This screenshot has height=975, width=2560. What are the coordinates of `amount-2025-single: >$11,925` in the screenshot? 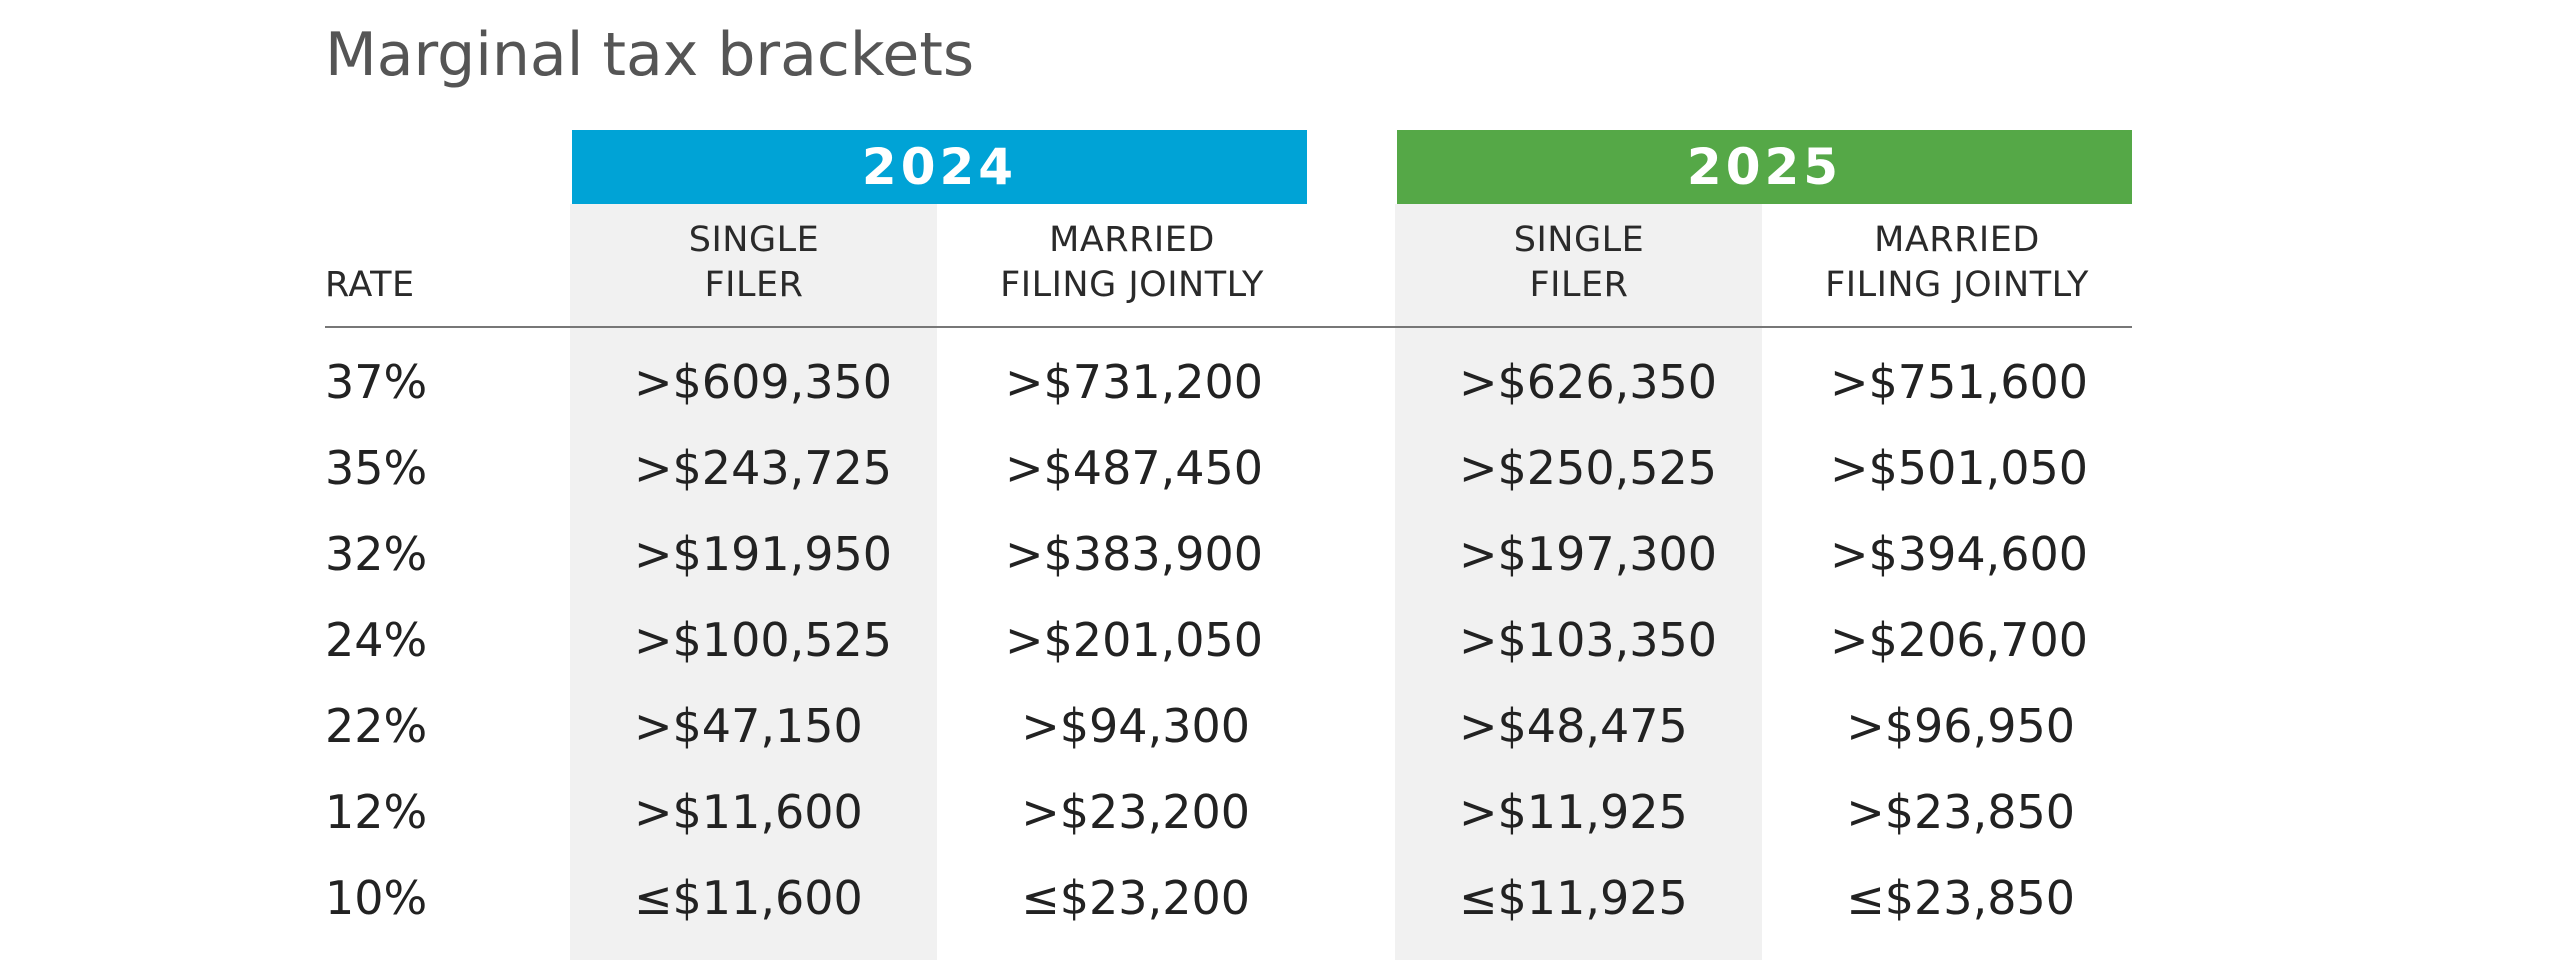 It's located at (1573, 812).